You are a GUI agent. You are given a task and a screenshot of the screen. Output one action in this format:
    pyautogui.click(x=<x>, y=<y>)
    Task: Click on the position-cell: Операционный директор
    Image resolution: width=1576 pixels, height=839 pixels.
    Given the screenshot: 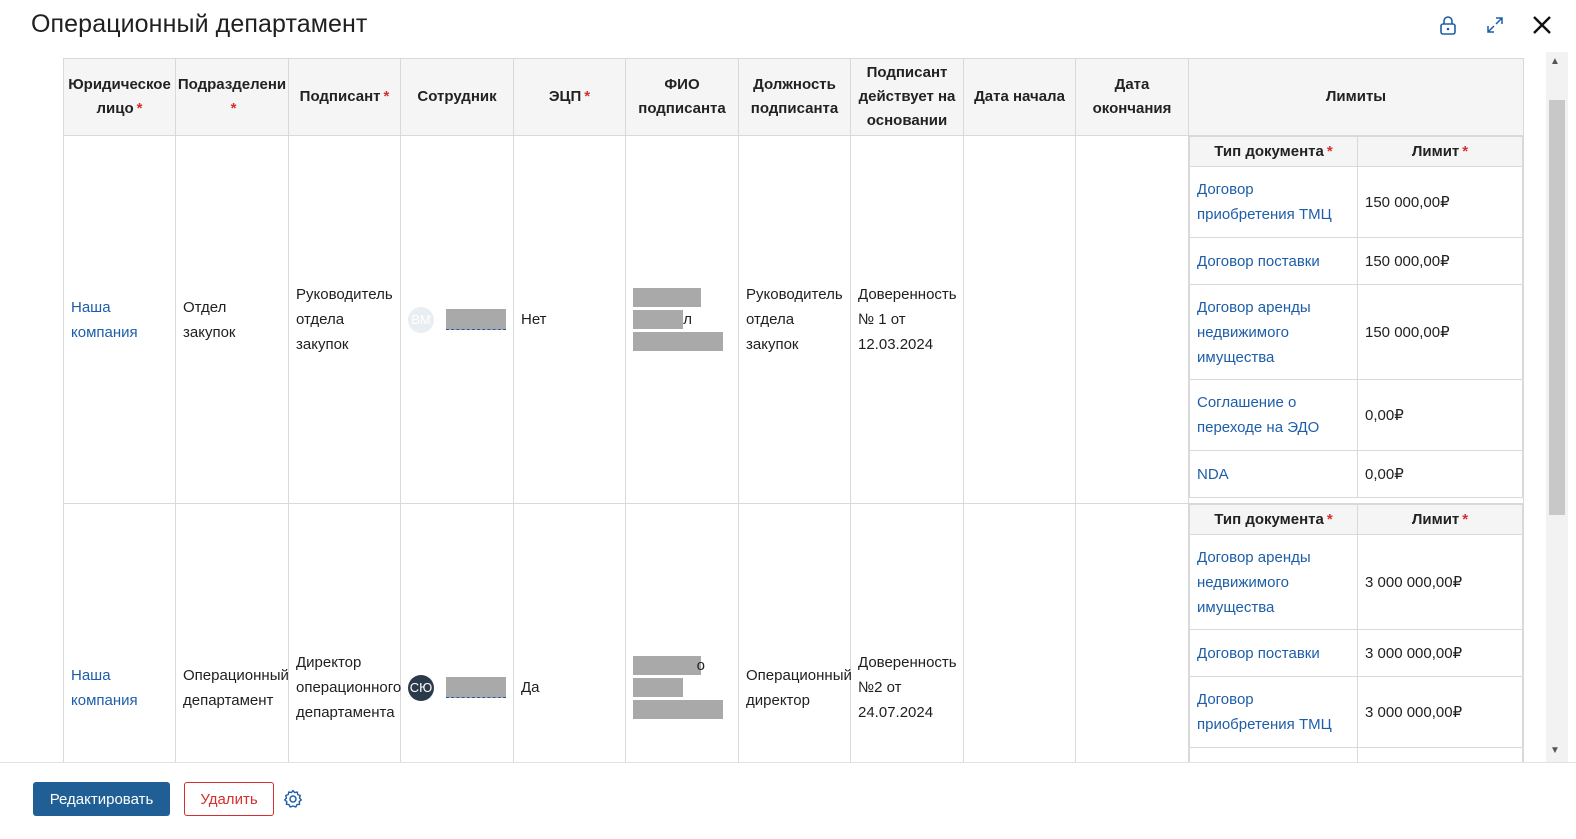 What is the action you would take?
    pyautogui.click(x=795, y=632)
    